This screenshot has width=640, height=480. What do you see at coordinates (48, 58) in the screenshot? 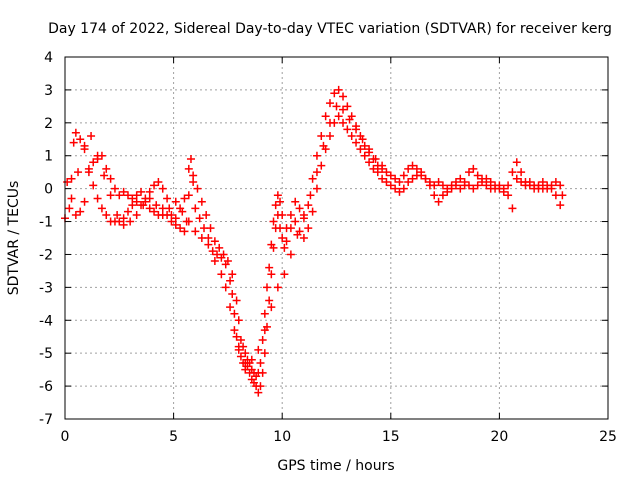
I see `y-tick-label: 4` at bounding box center [48, 58].